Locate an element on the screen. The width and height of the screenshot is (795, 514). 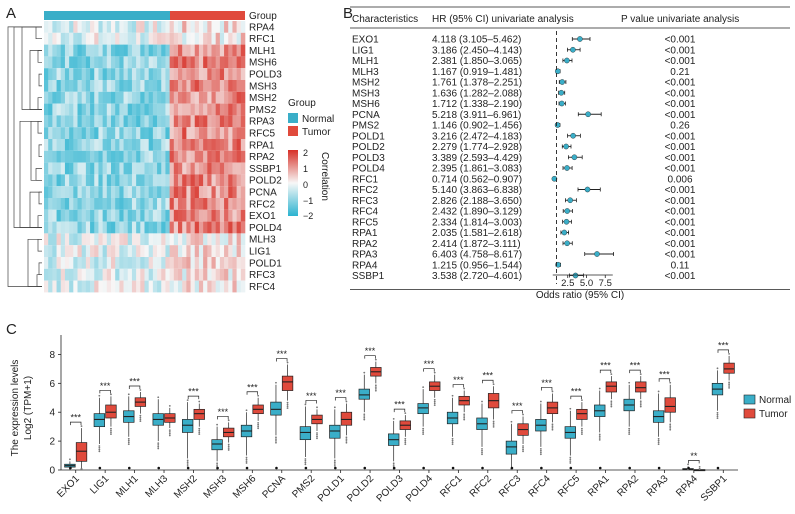
forest-hr-text: 4.118 (3.105–5.462) is located at coordinates (476, 40).